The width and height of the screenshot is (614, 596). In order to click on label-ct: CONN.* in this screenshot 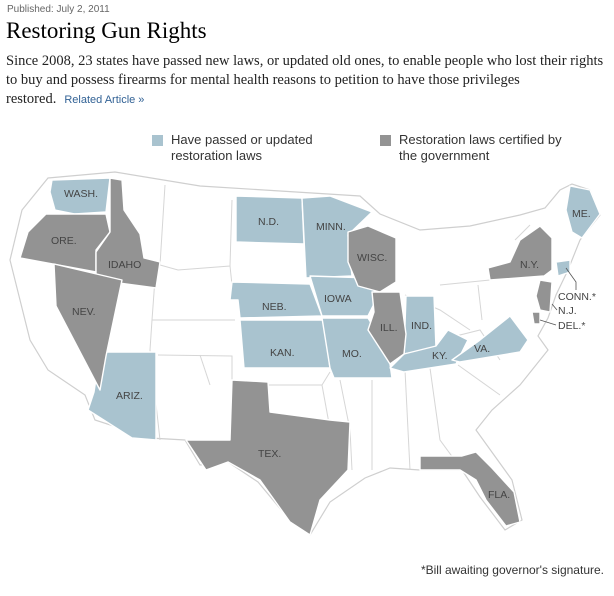, I will do `click(577, 297)`.